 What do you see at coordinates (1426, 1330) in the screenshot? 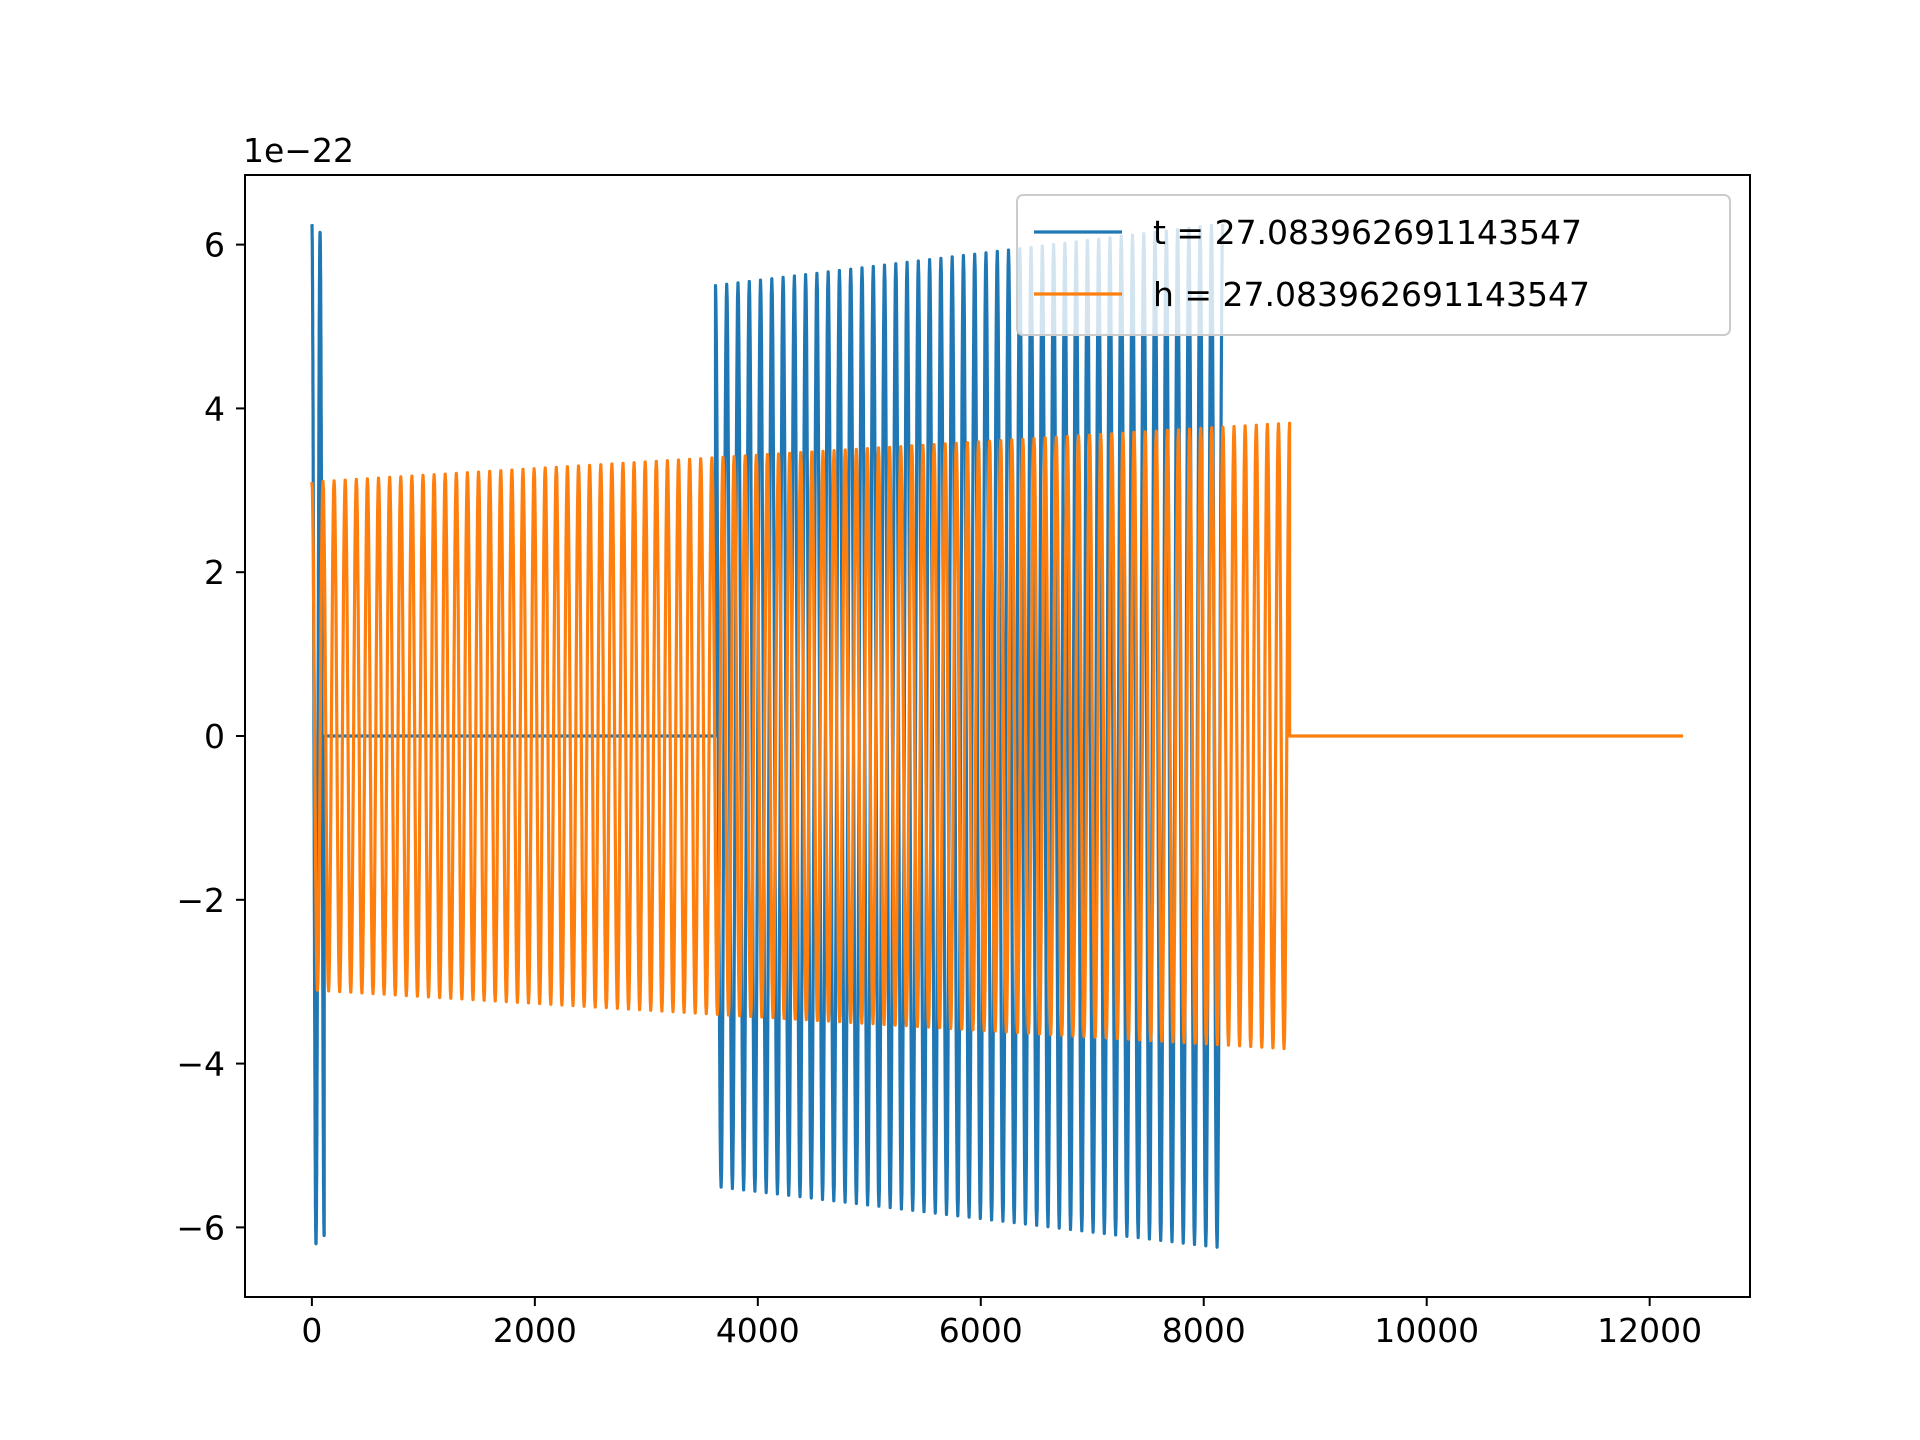
I see `x-tick-label: 10000` at bounding box center [1426, 1330].